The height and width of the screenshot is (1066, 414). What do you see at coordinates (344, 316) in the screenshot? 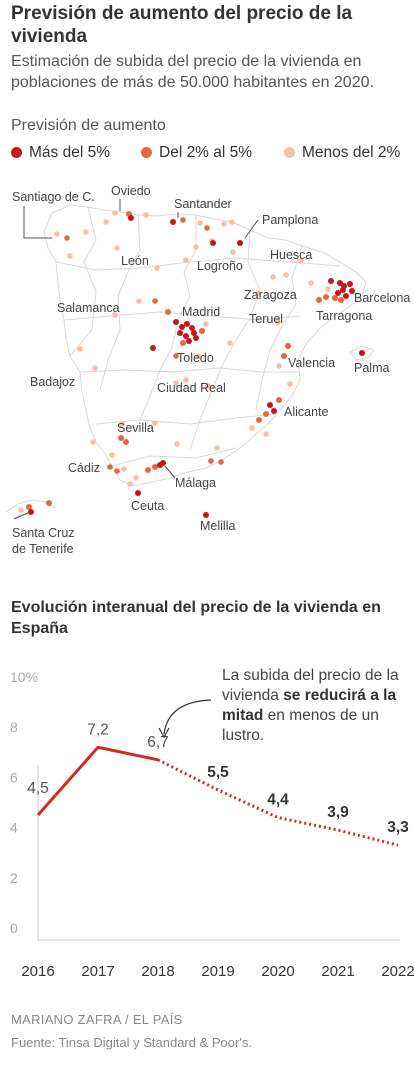
I see `city-label-tarragona: Tarragona` at bounding box center [344, 316].